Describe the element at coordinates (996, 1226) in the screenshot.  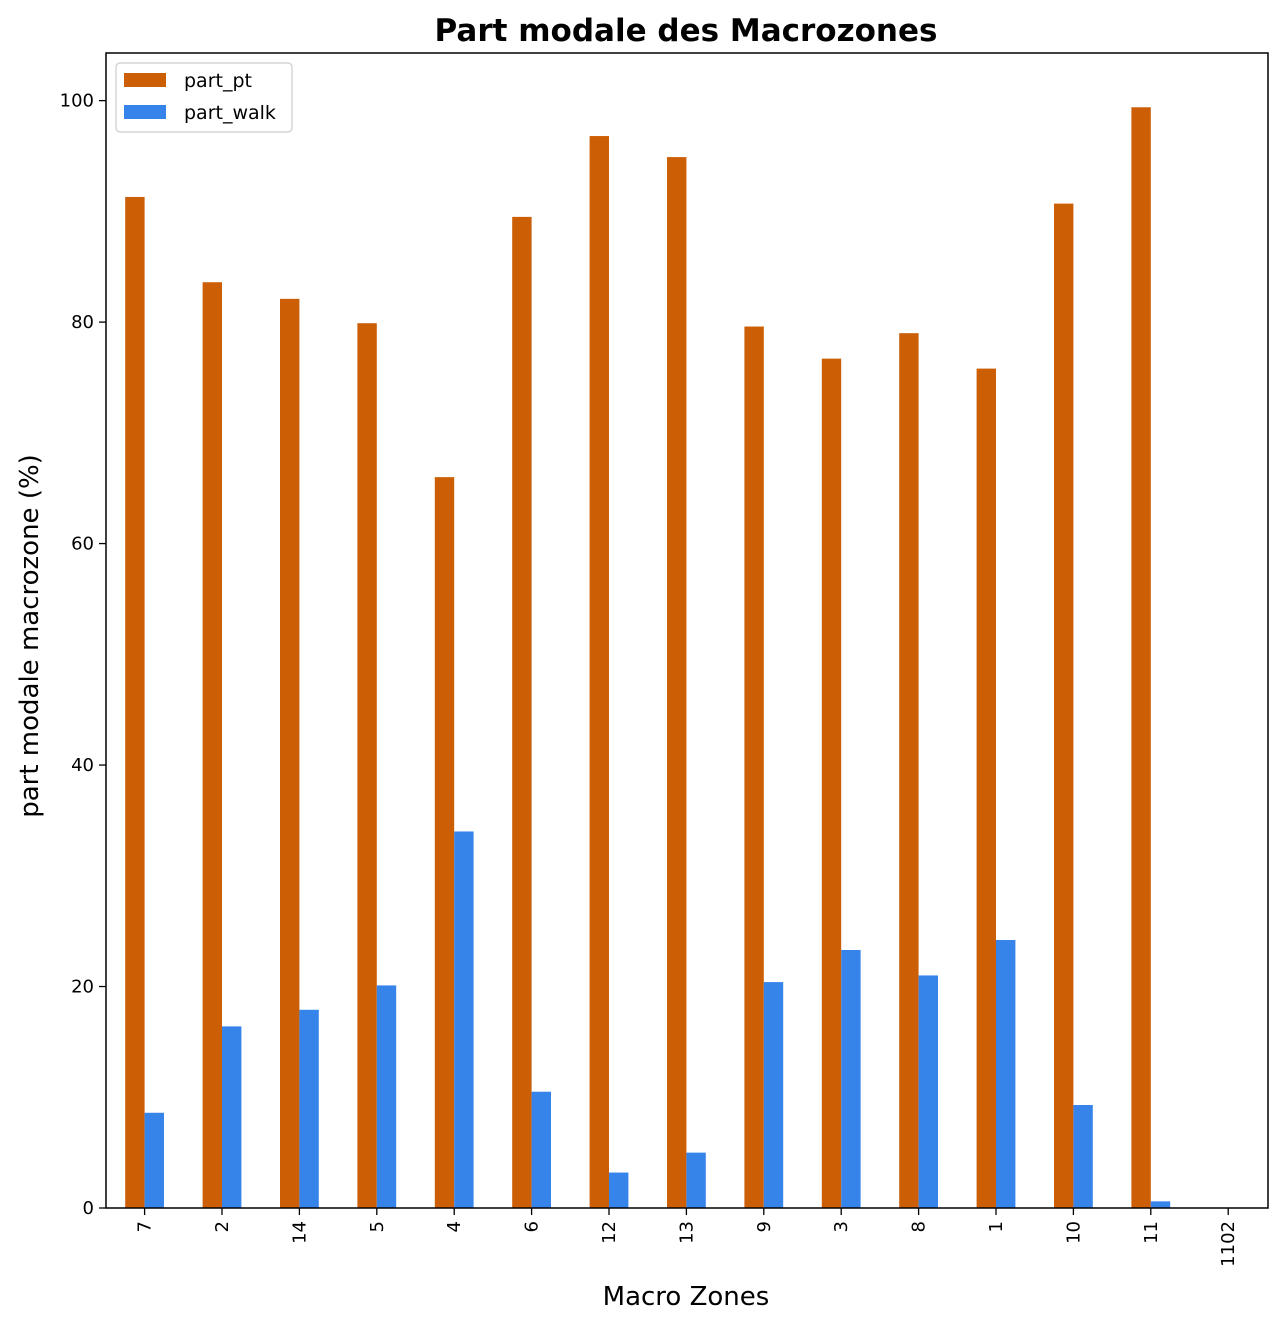
I see `x-tick-label: 1` at that location.